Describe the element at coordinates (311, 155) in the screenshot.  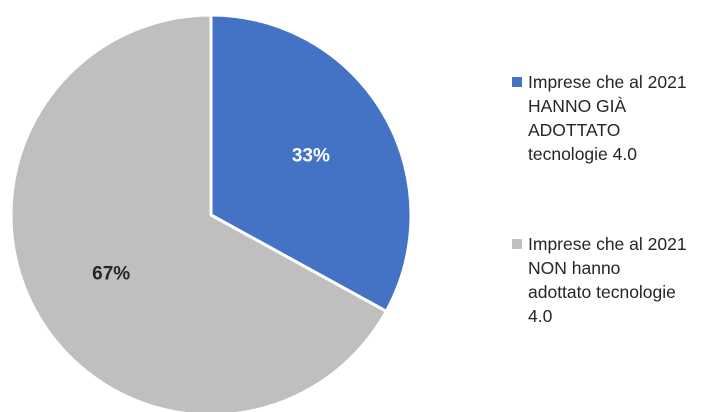
I see `slice-value-label-1: 33%` at that location.